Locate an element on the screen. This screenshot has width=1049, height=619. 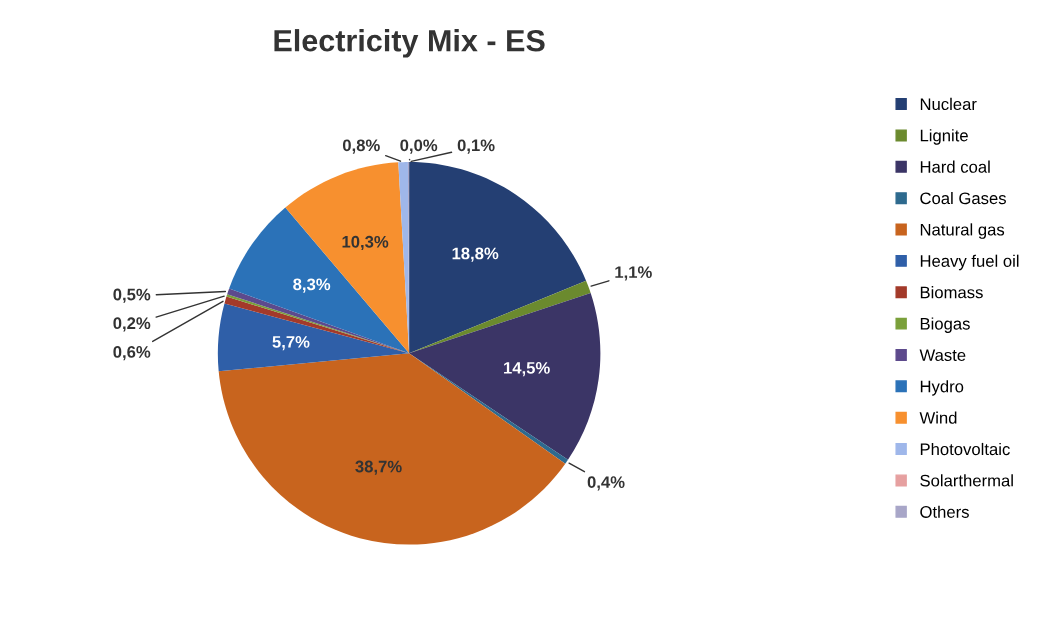
data-label: 0,8% is located at coordinates (361, 146).